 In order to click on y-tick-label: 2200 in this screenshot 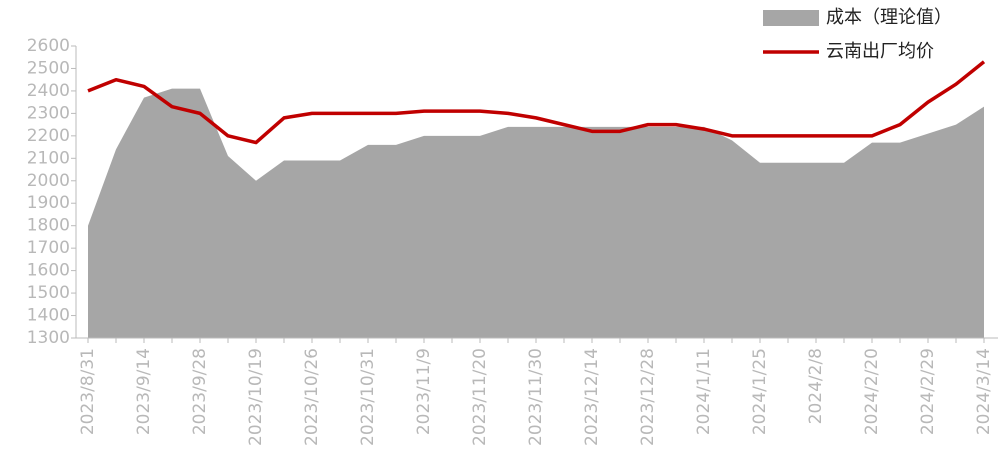, I will do `click(48, 136)`.